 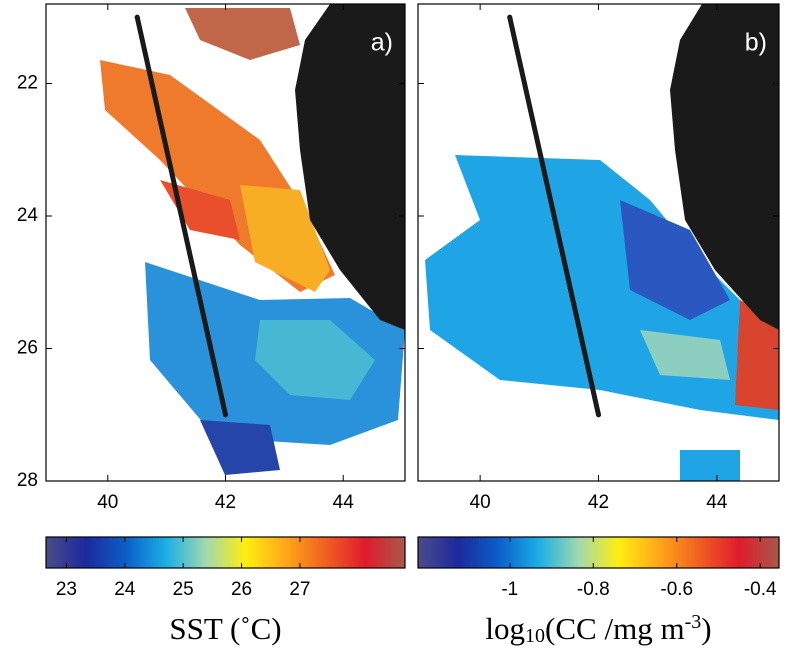 What do you see at coordinates (509, 589) in the screenshot?
I see `colorbar-tick-label: -1` at bounding box center [509, 589].